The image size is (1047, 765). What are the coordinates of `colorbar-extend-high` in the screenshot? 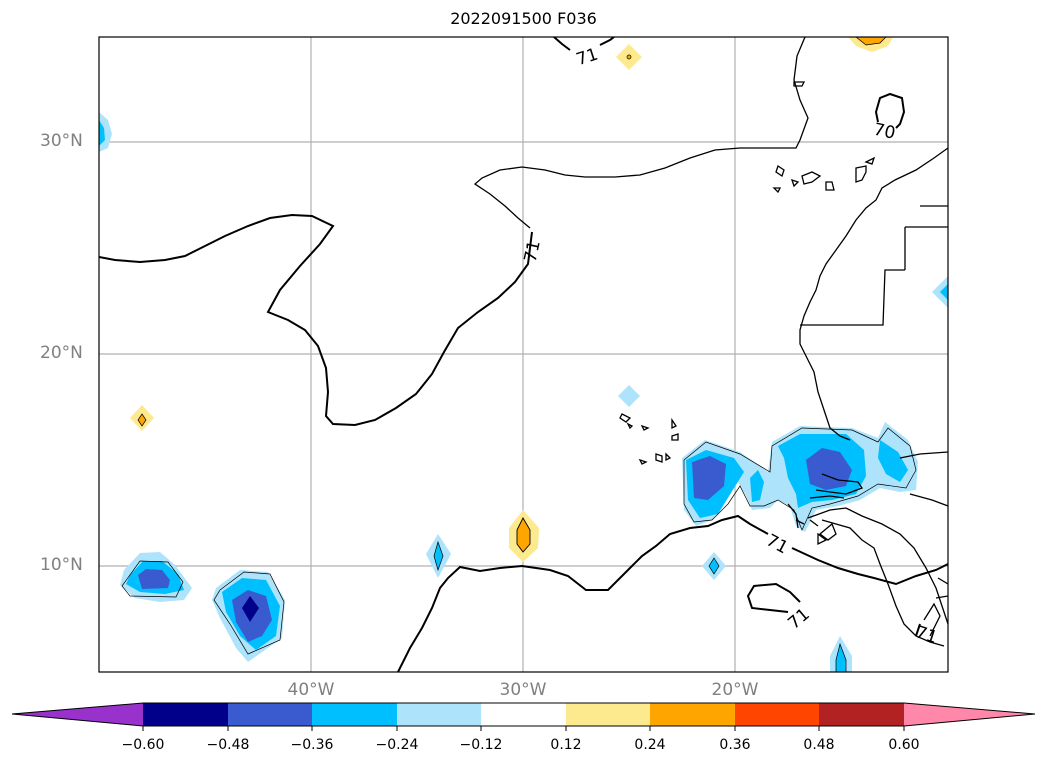 It's located at (969, 714).